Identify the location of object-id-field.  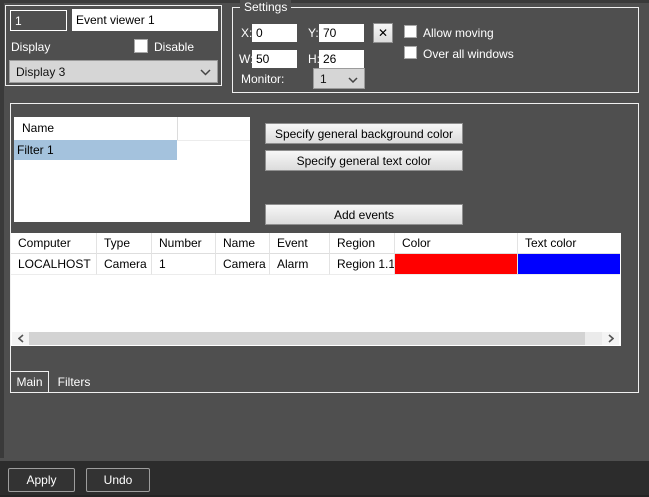
(38, 20).